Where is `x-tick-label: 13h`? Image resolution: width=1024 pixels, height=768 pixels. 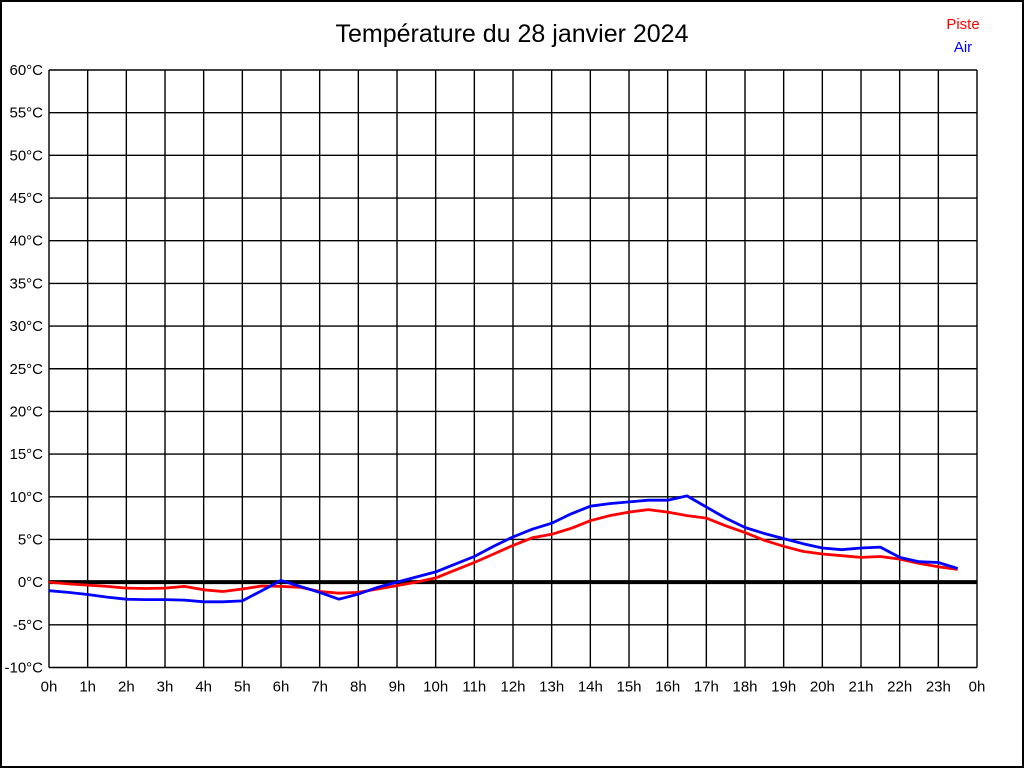 x-tick-label: 13h is located at coordinates (551, 687).